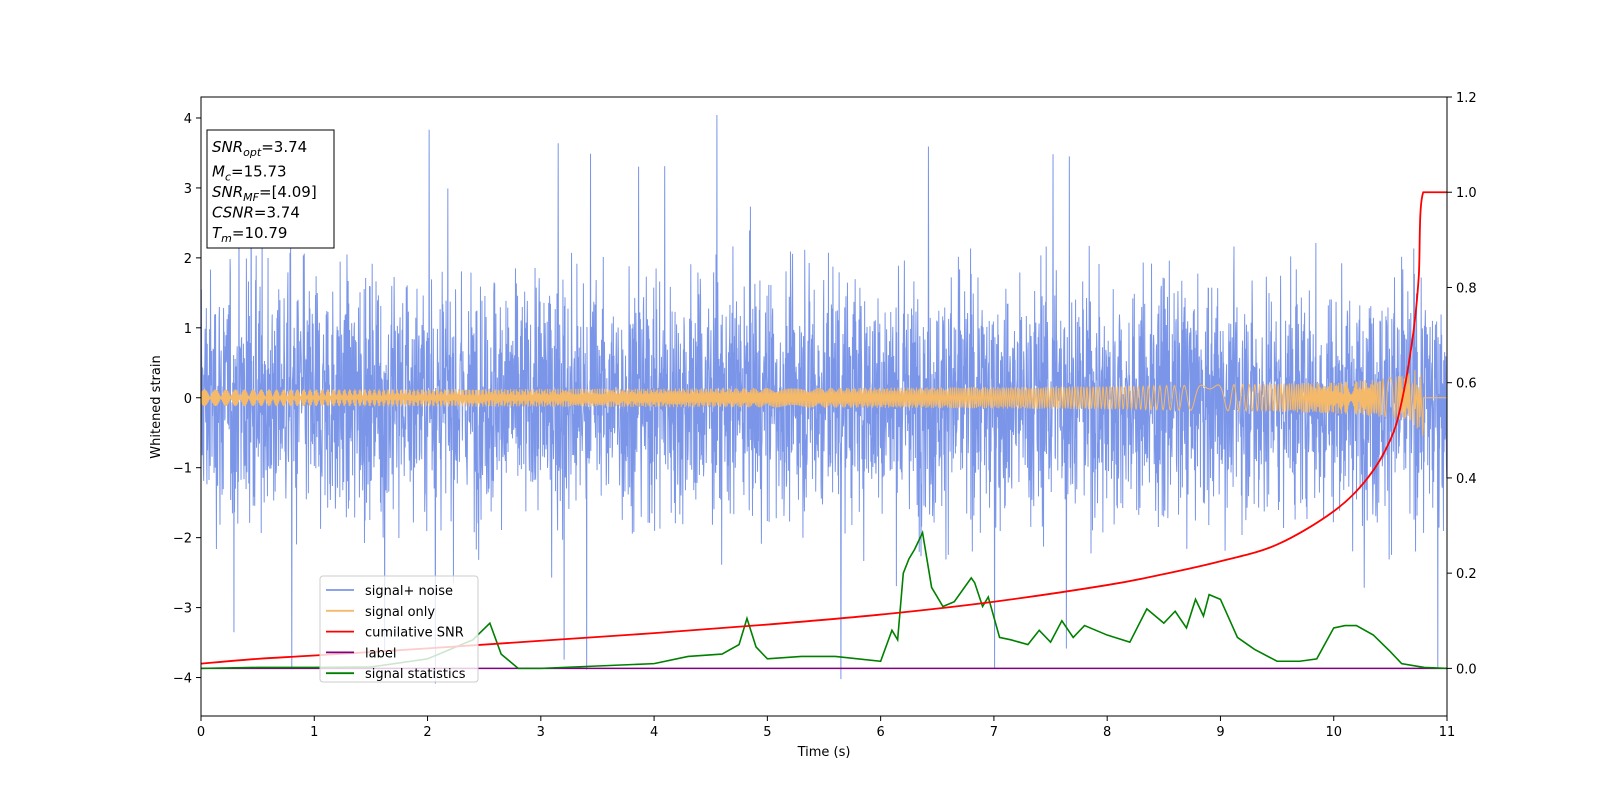  Describe the element at coordinates (188, 119) in the screenshot. I see `y-left-tick-label: 4` at that location.